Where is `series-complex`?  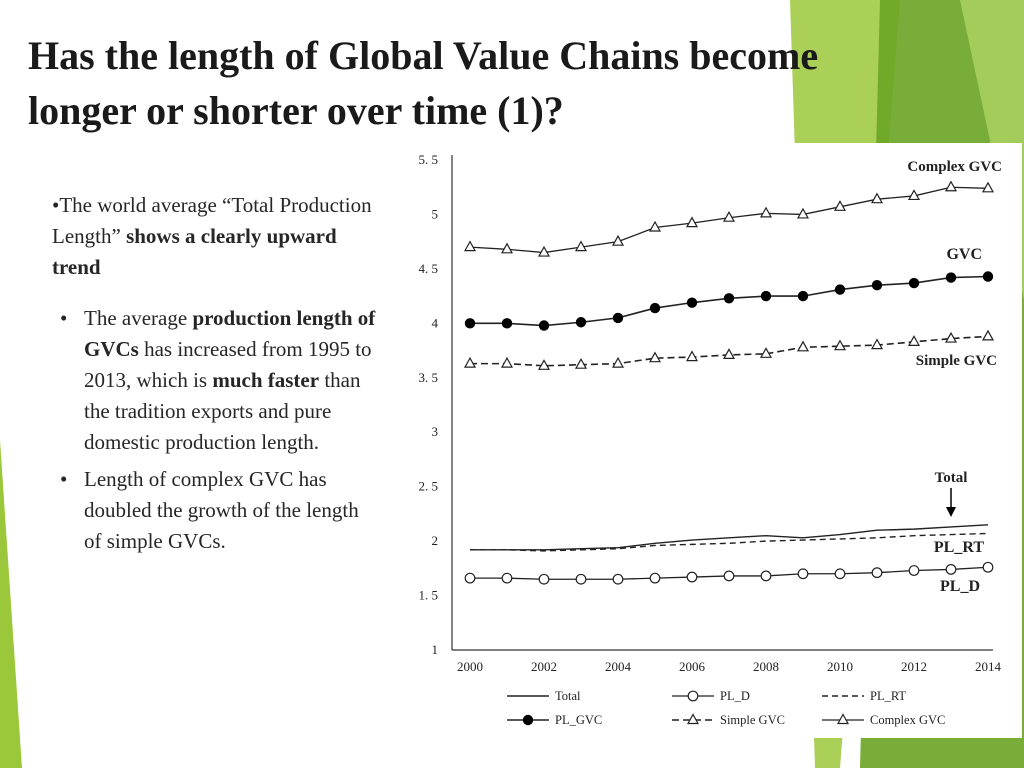 series-complex is located at coordinates (729, 218).